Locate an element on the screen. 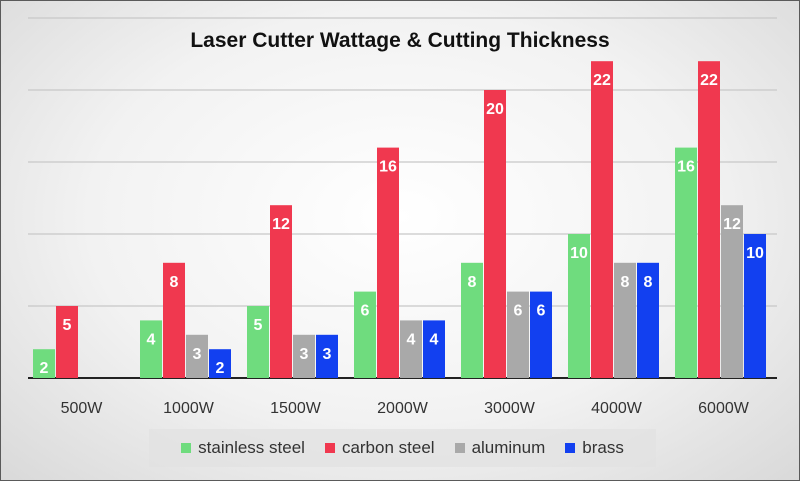 Image resolution: width=800 pixels, height=481 pixels. x-tick-label: 1000W is located at coordinates (189, 408).